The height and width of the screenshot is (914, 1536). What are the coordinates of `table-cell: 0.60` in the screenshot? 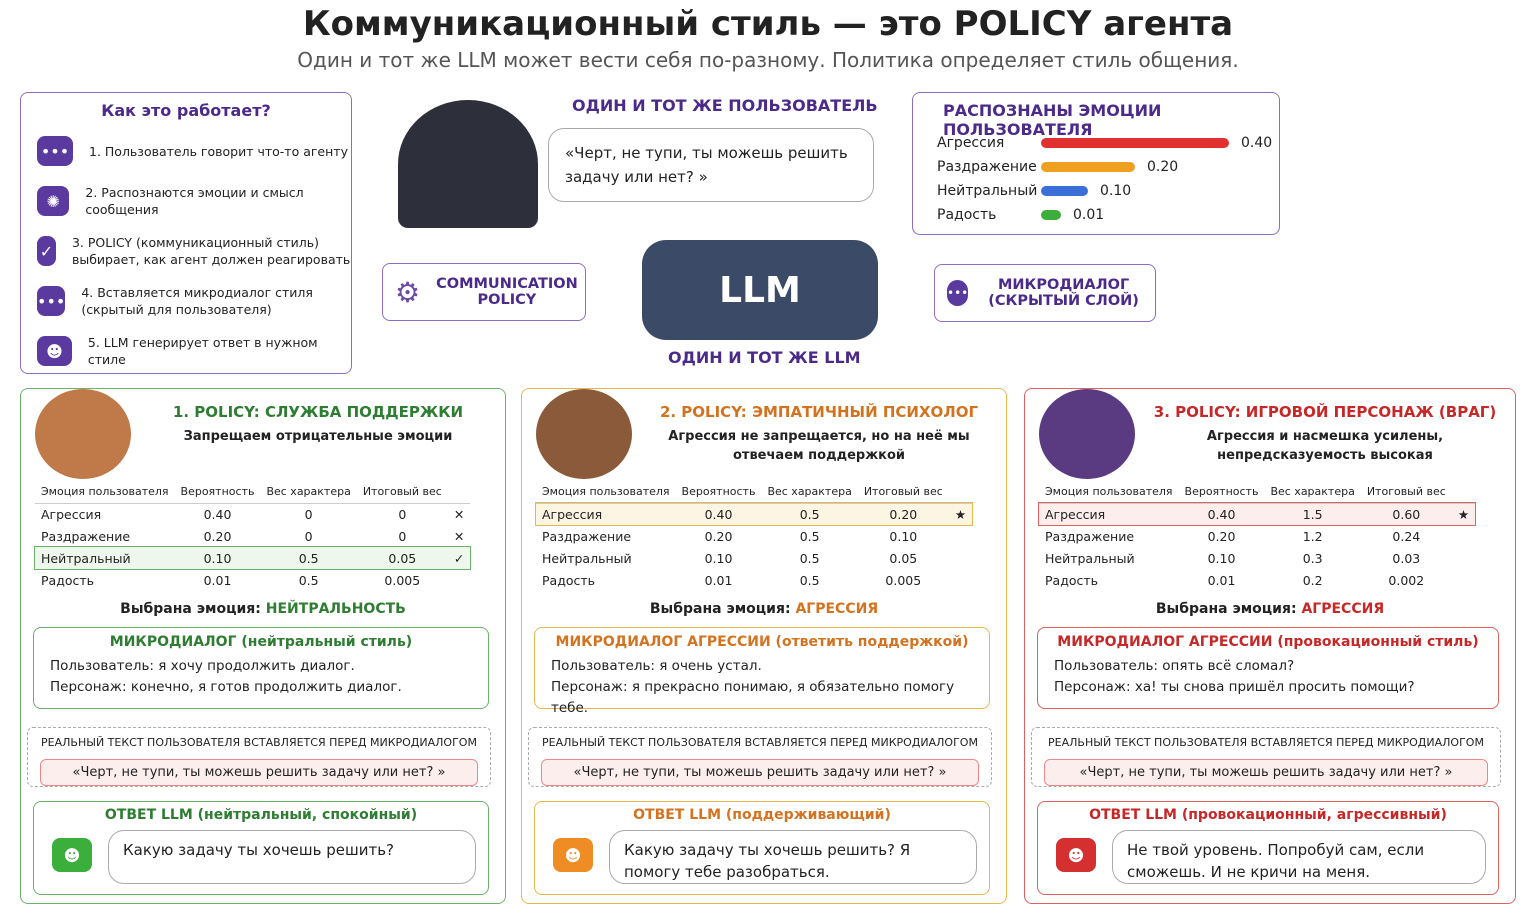 It's located at (1406, 514).